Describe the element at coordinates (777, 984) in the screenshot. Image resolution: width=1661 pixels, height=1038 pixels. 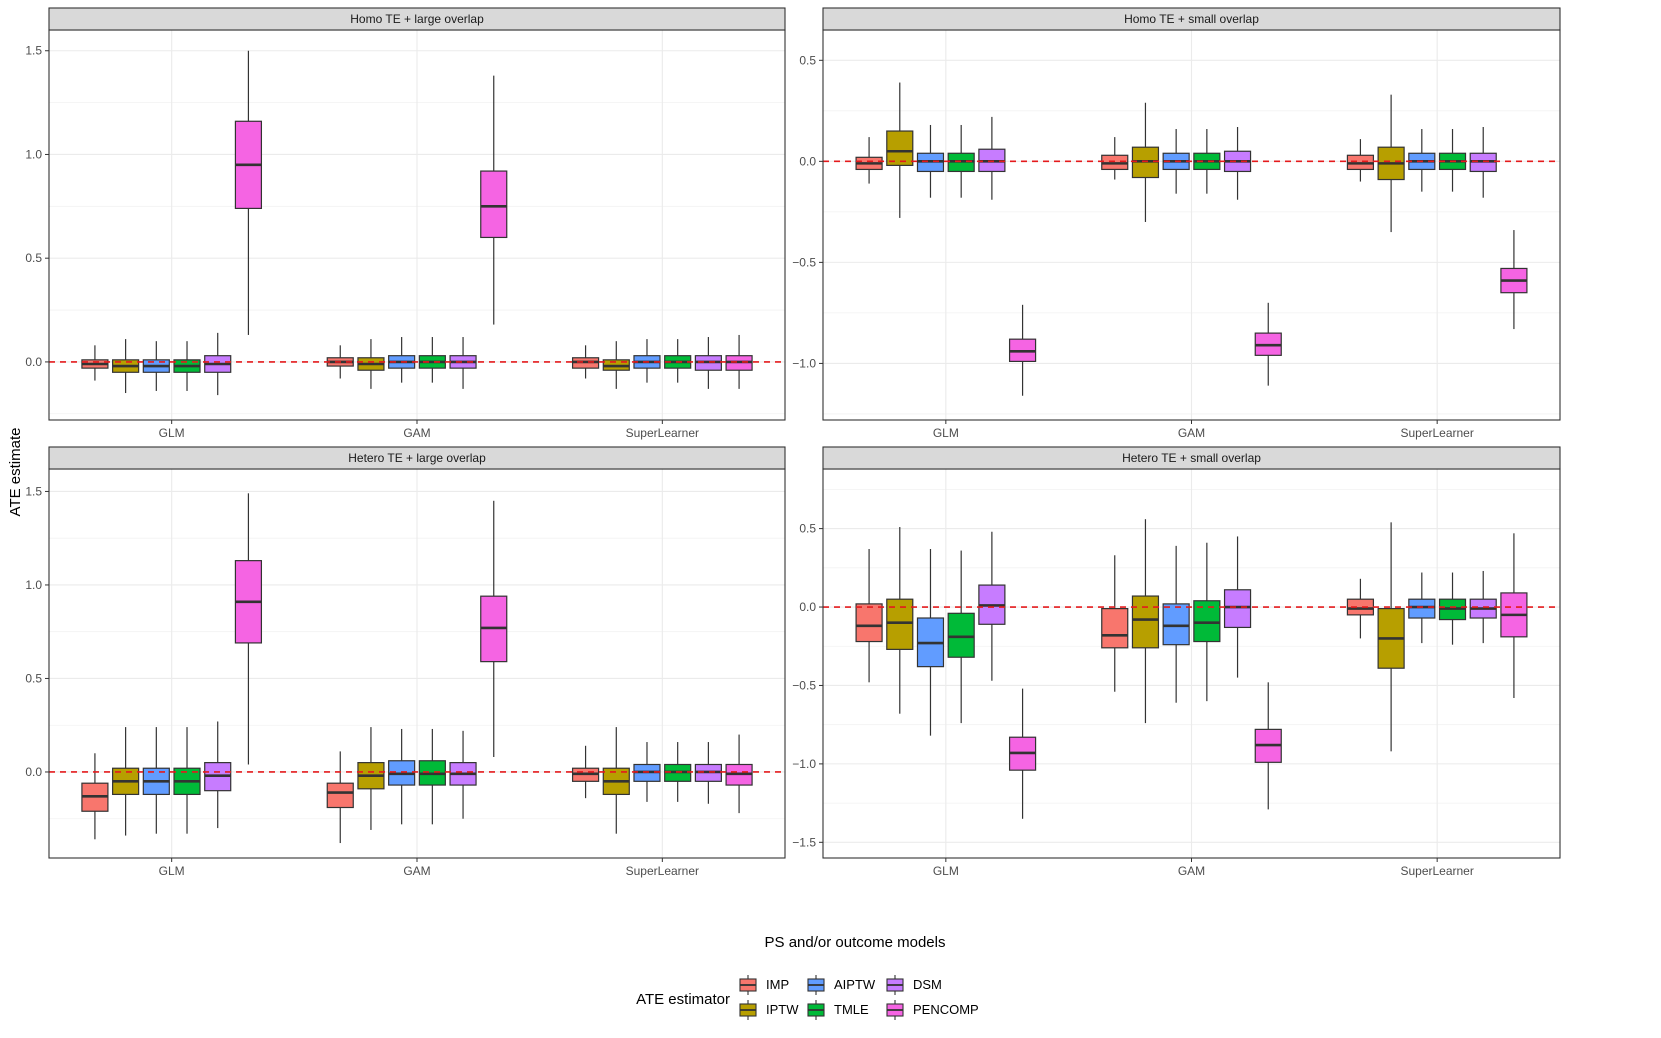
I see `legend-label-imp: IMP` at that location.